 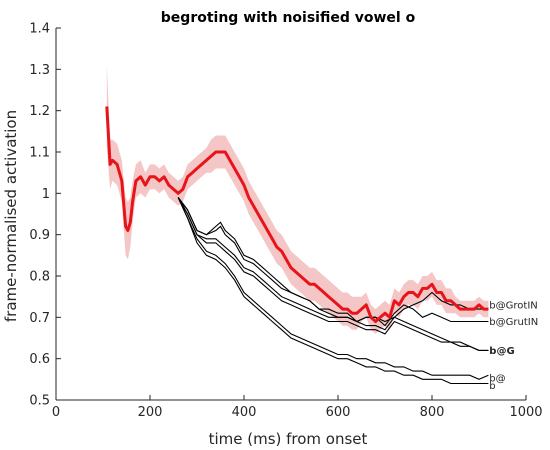 I want to click on line-label: b@GrotIN, so click(x=513, y=305).